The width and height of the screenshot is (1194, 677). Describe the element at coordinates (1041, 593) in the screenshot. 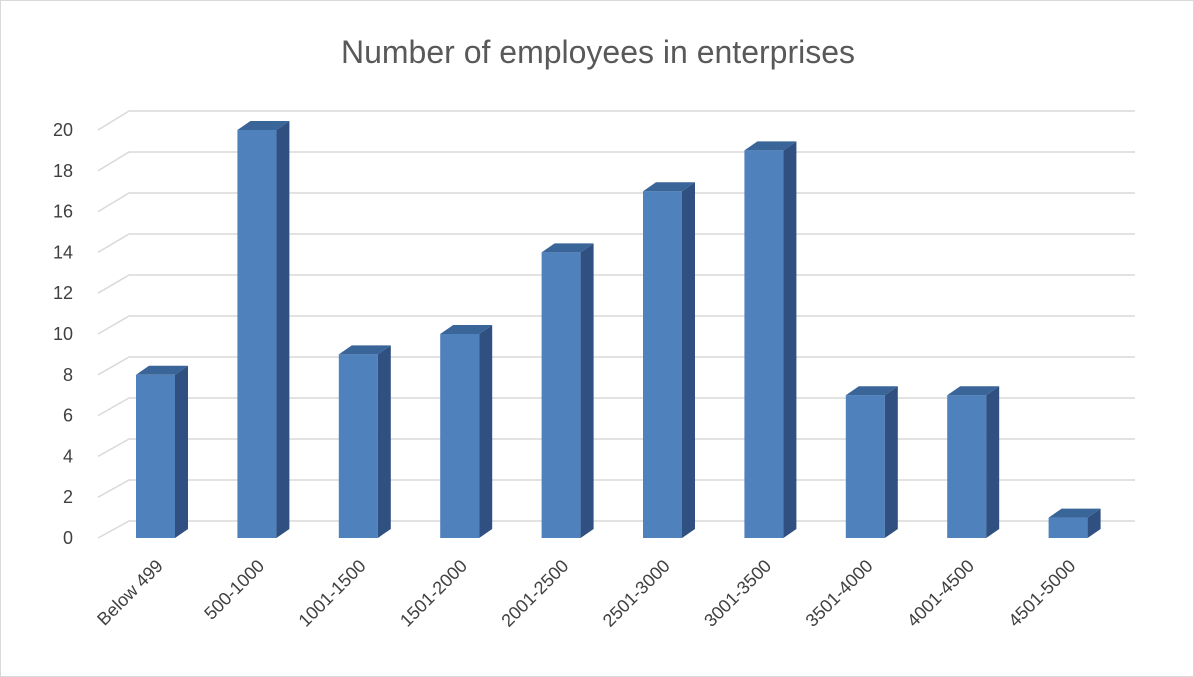

I see `x-category-label: 4501-5000` at that location.